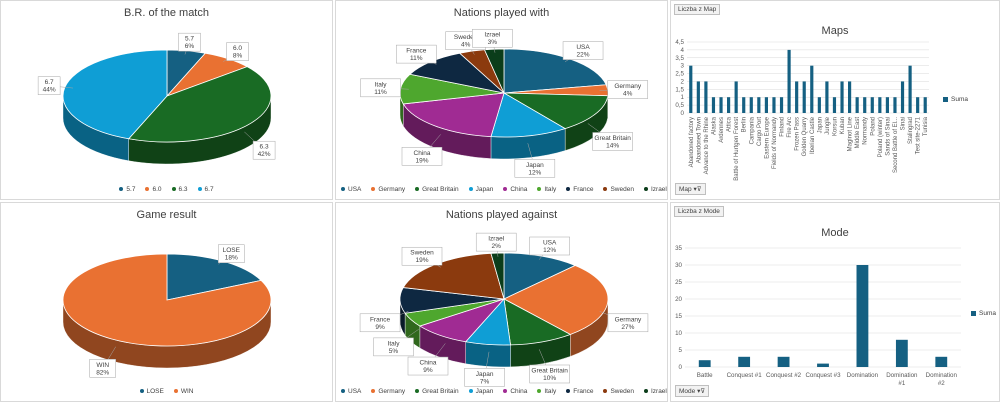 Image resolution: width=1000 pixels, height=402 pixels. Describe the element at coordinates (681, 367) in the screenshot. I see `y-tick-label: 0` at that location.